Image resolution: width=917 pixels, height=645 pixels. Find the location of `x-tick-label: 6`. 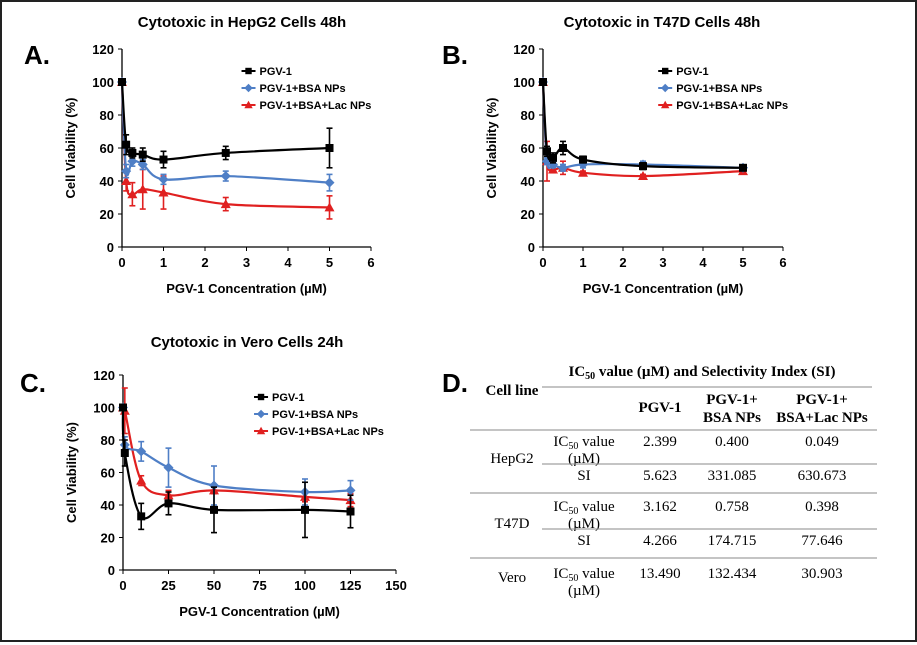

x-tick-label: 6 is located at coordinates (370, 262).